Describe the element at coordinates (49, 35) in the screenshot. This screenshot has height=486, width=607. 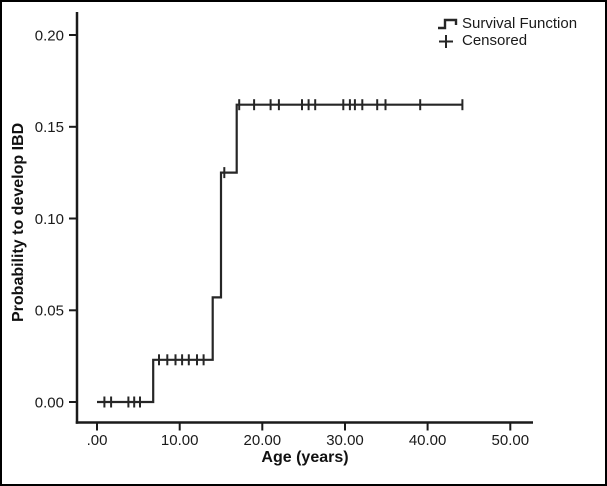
I see `y-tick-label: 0.20` at that location.